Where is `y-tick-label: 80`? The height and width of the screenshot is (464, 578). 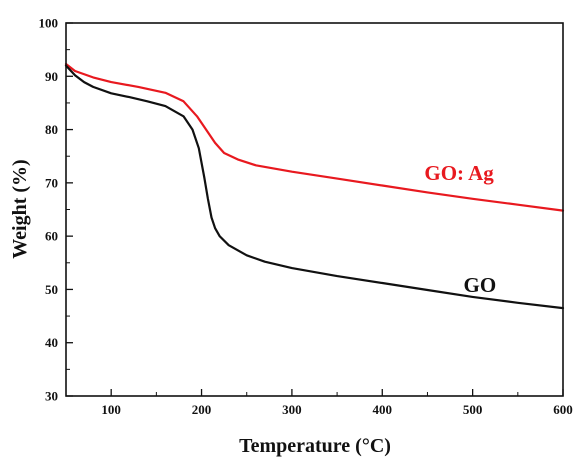 y-tick-label: 80 is located at coordinates (51, 129).